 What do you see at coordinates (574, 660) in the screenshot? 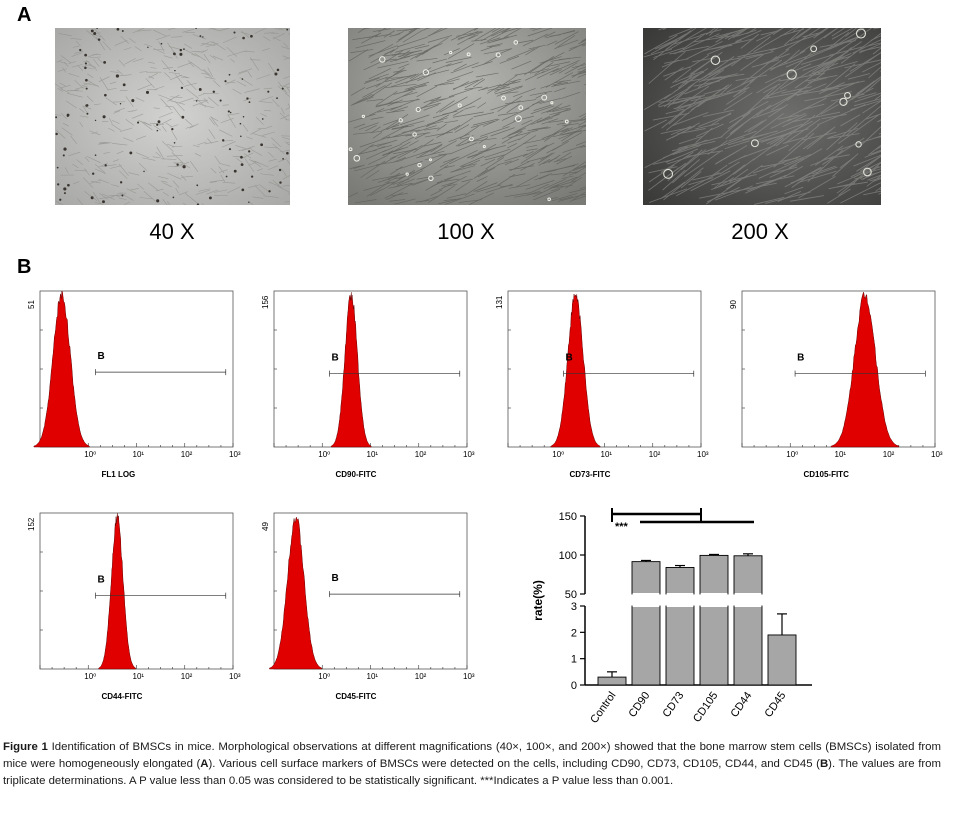
I see `y-tick-label: 1` at bounding box center [574, 660].